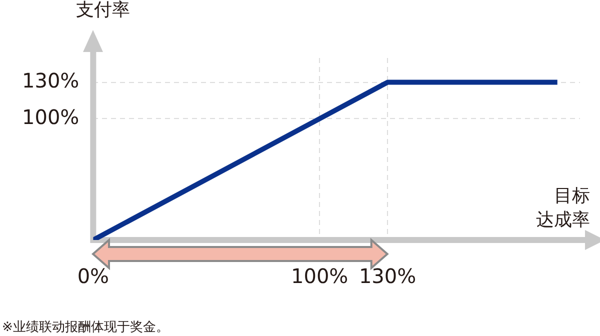 Image resolution: width=600 pixels, height=336 pixels. What do you see at coordinates (85, 327) in the screenshot?
I see `text: ※业绩联动报酬体现于奖金。` at bounding box center [85, 327].